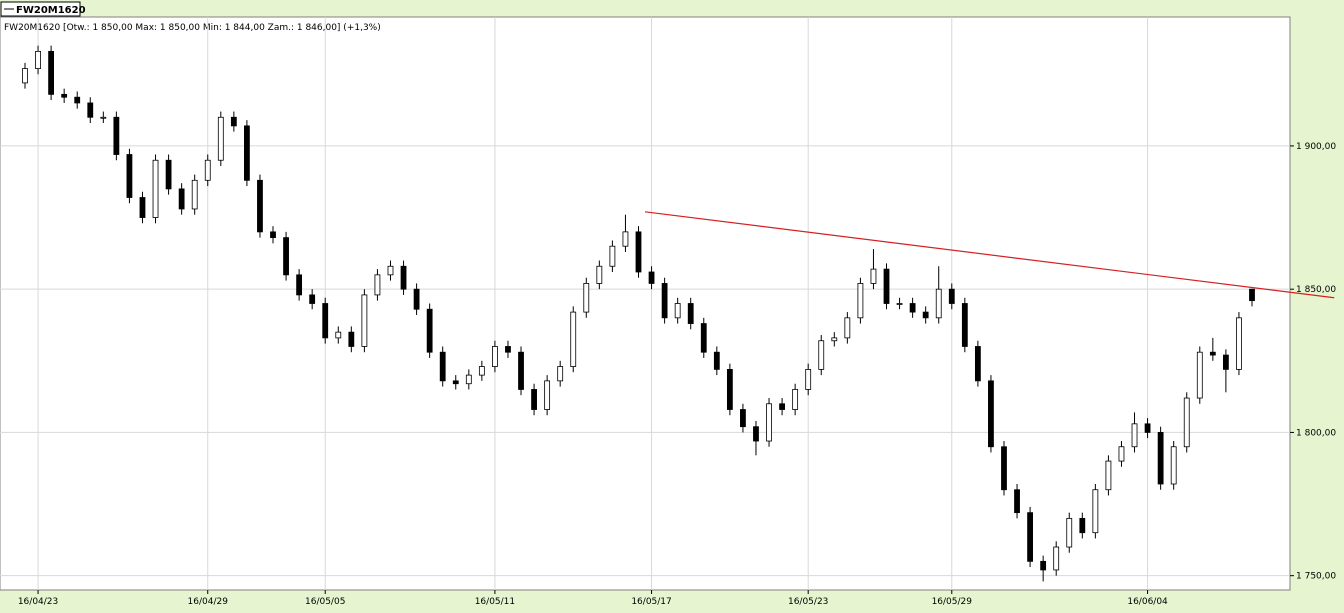 The height and width of the screenshot is (613, 1344). I want to click on chart-title: FW20M1620, so click(51, 10).